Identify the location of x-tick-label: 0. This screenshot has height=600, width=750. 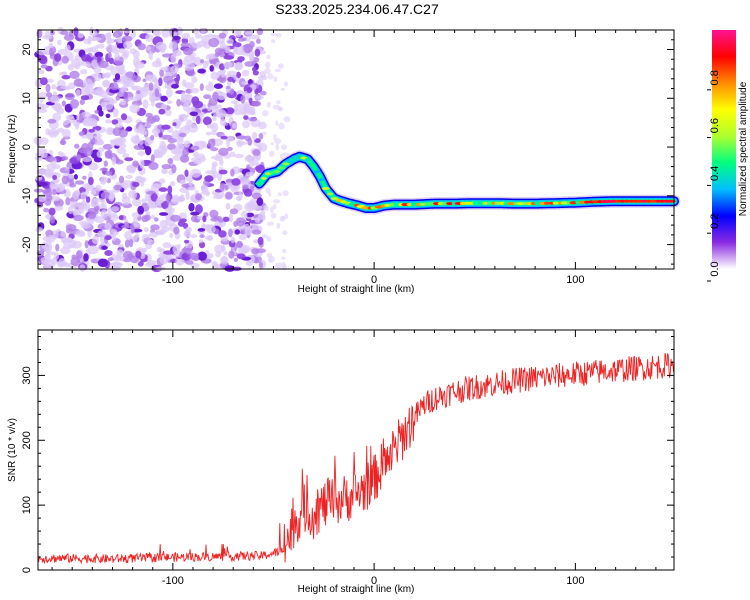
(374, 581).